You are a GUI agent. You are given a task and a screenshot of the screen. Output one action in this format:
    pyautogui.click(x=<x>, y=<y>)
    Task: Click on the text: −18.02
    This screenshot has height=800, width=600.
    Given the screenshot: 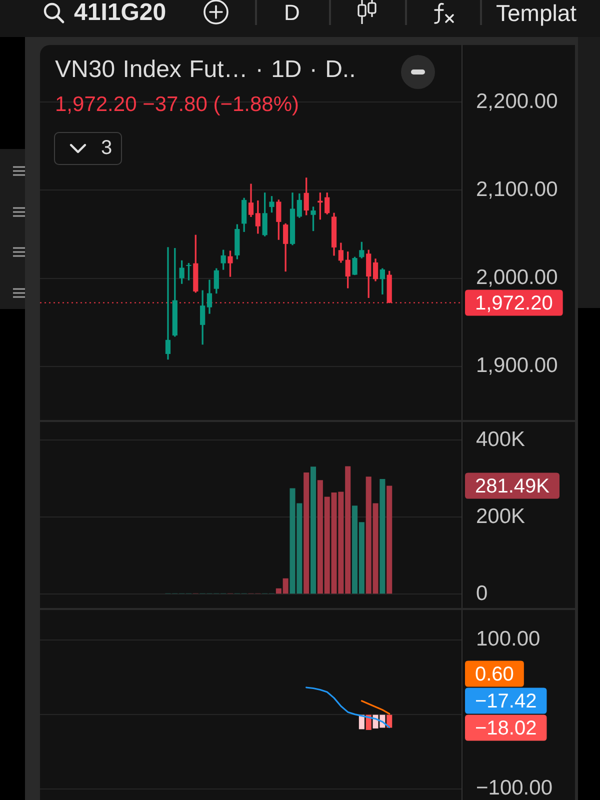 What is the action you would take?
    pyautogui.click(x=506, y=728)
    